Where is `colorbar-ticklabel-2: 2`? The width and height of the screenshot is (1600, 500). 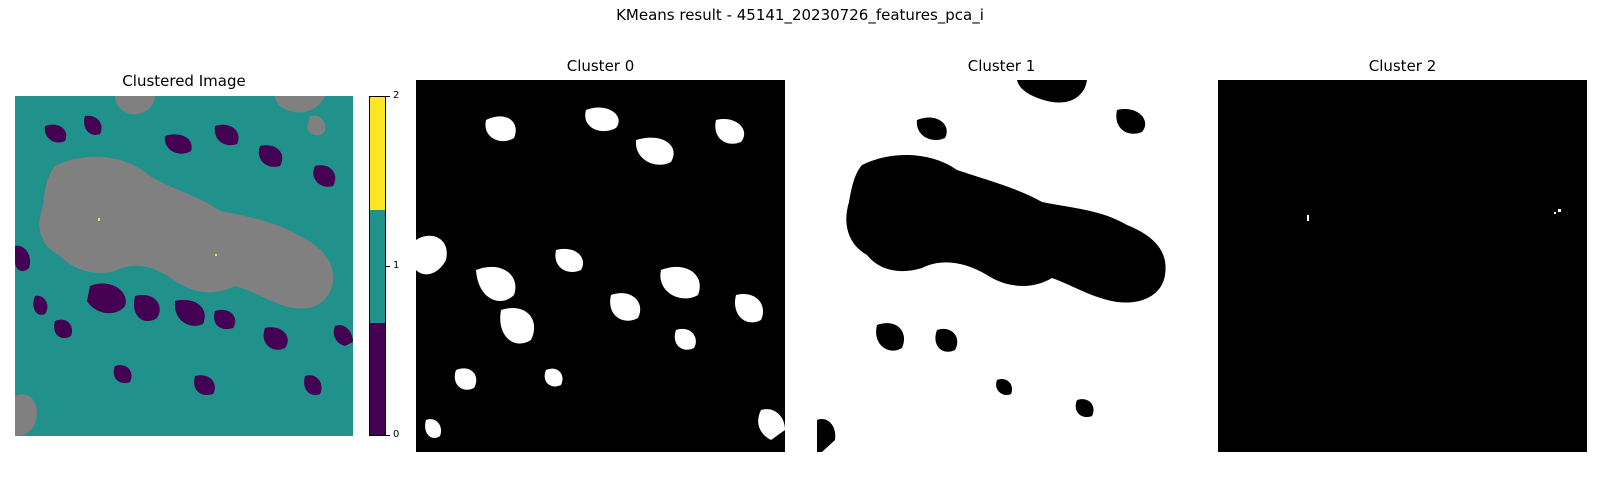 colorbar-ticklabel-2: 2 is located at coordinates (396, 95).